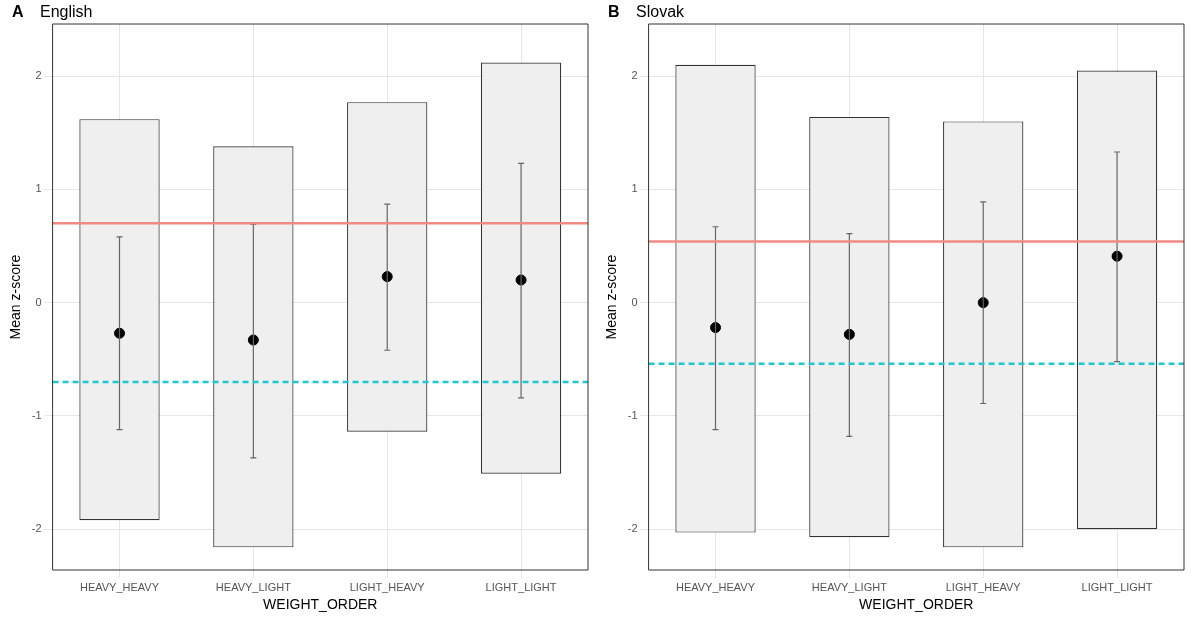  What do you see at coordinates (661, 12) in the screenshot?
I see `chart-title: Slovak` at bounding box center [661, 12].